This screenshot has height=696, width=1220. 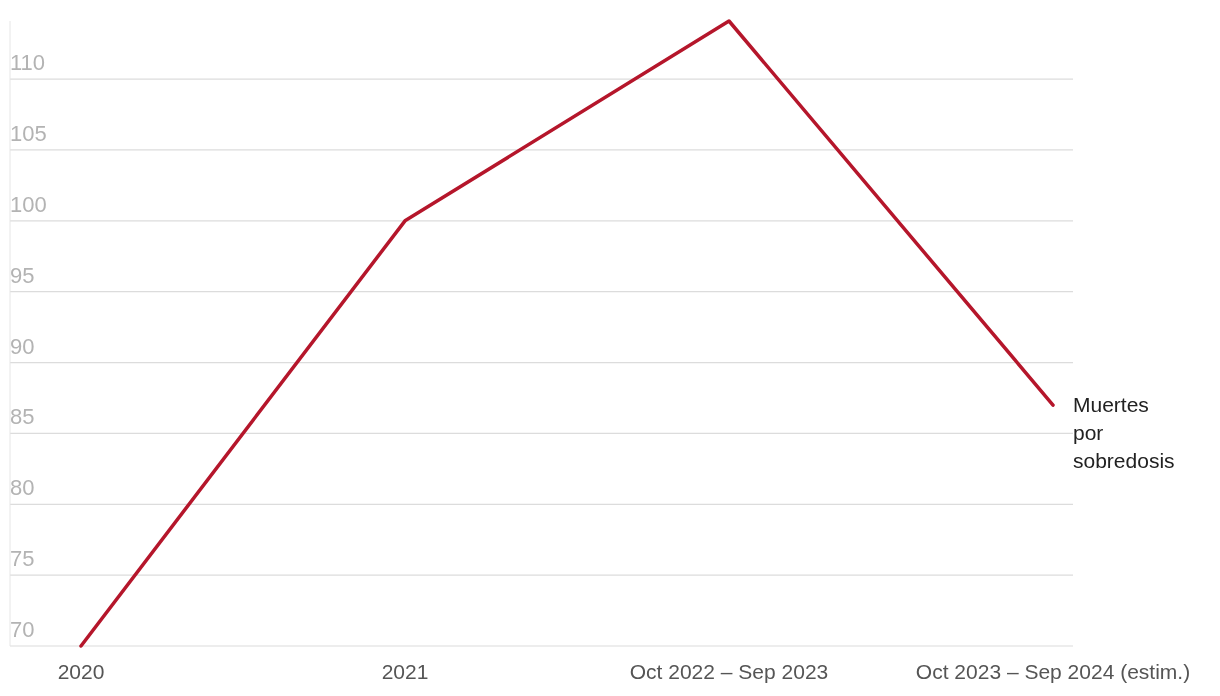 I want to click on y-tick-label: 85, so click(x=22, y=417).